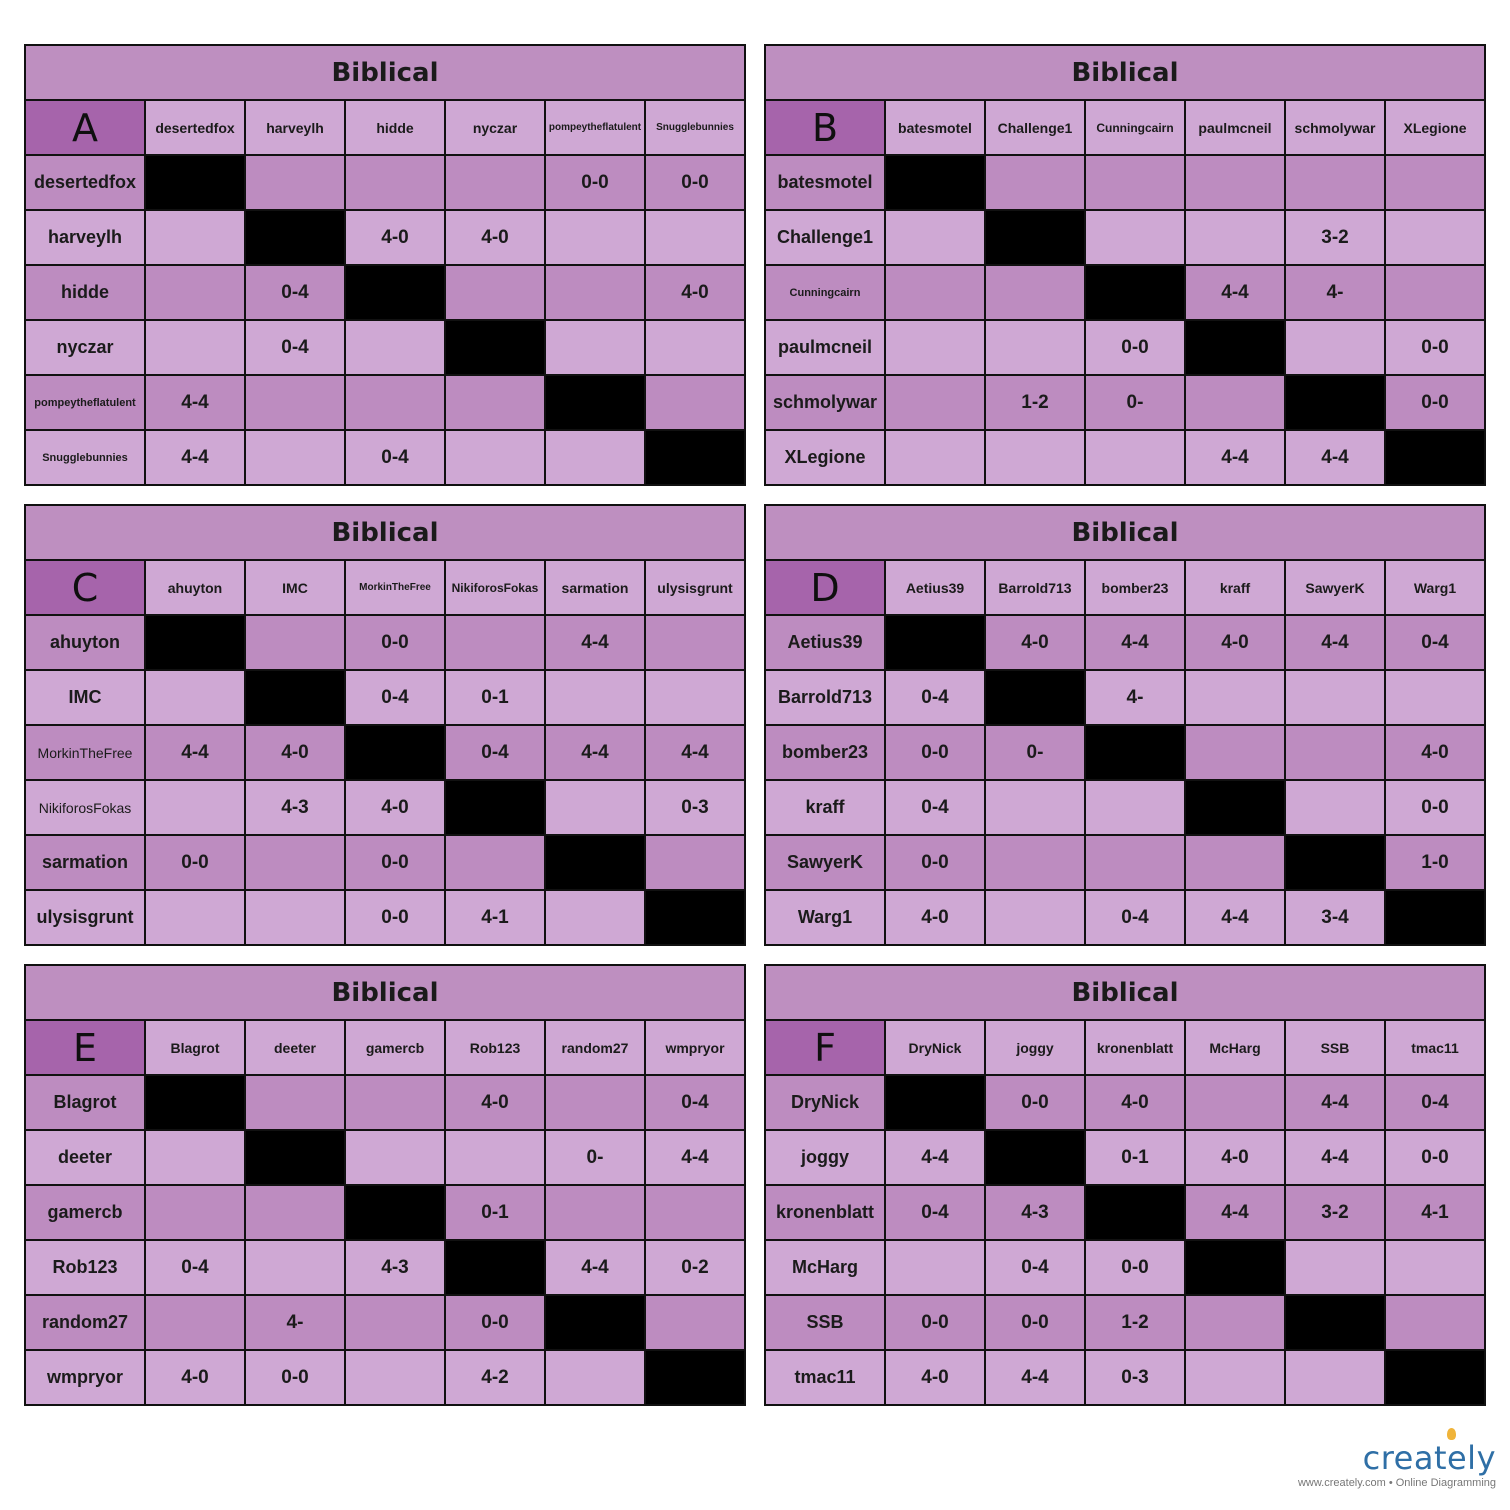 The height and width of the screenshot is (1510, 1510). What do you see at coordinates (1451, 1434) in the screenshot?
I see `lightbulb-icon` at bounding box center [1451, 1434].